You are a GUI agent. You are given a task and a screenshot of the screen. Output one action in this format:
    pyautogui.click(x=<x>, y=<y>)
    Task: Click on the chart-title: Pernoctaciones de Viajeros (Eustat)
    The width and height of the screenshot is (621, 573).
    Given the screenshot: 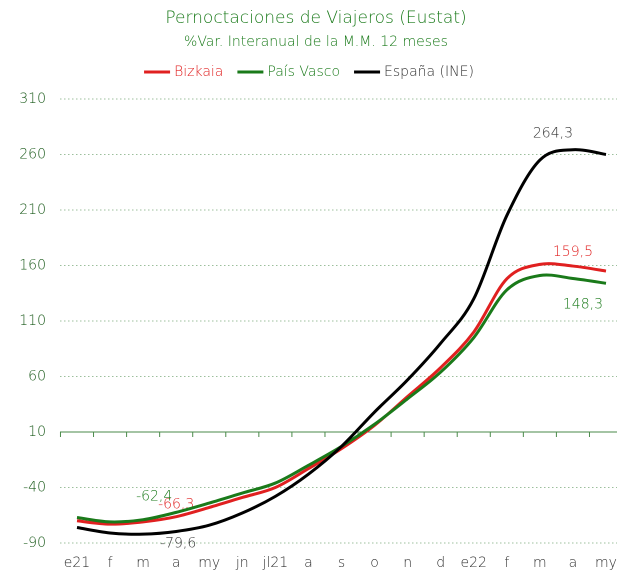 What is the action you would take?
    pyautogui.click(x=315, y=18)
    